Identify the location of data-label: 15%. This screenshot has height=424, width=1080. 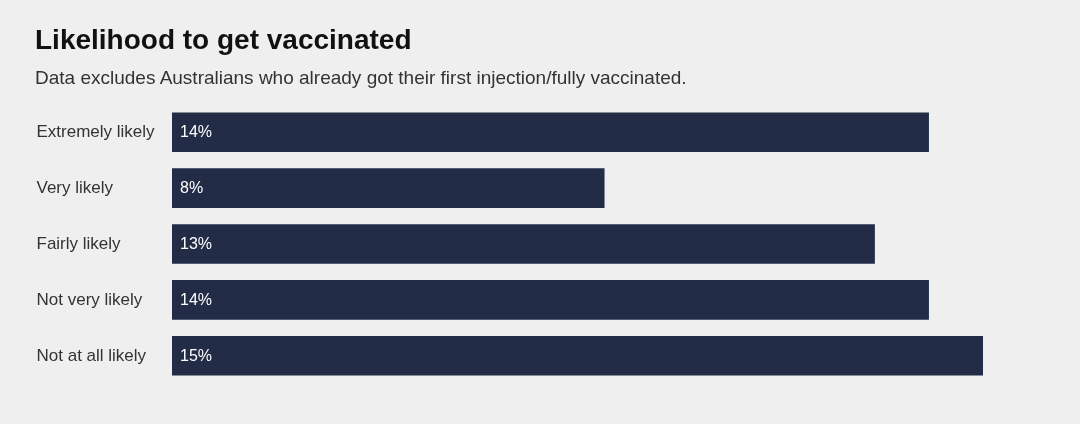
(196, 355).